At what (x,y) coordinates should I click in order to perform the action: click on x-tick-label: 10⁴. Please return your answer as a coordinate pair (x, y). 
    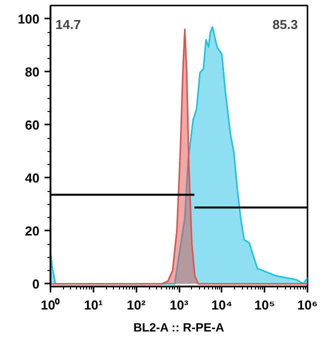
    Looking at the image, I should click on (221, 305).